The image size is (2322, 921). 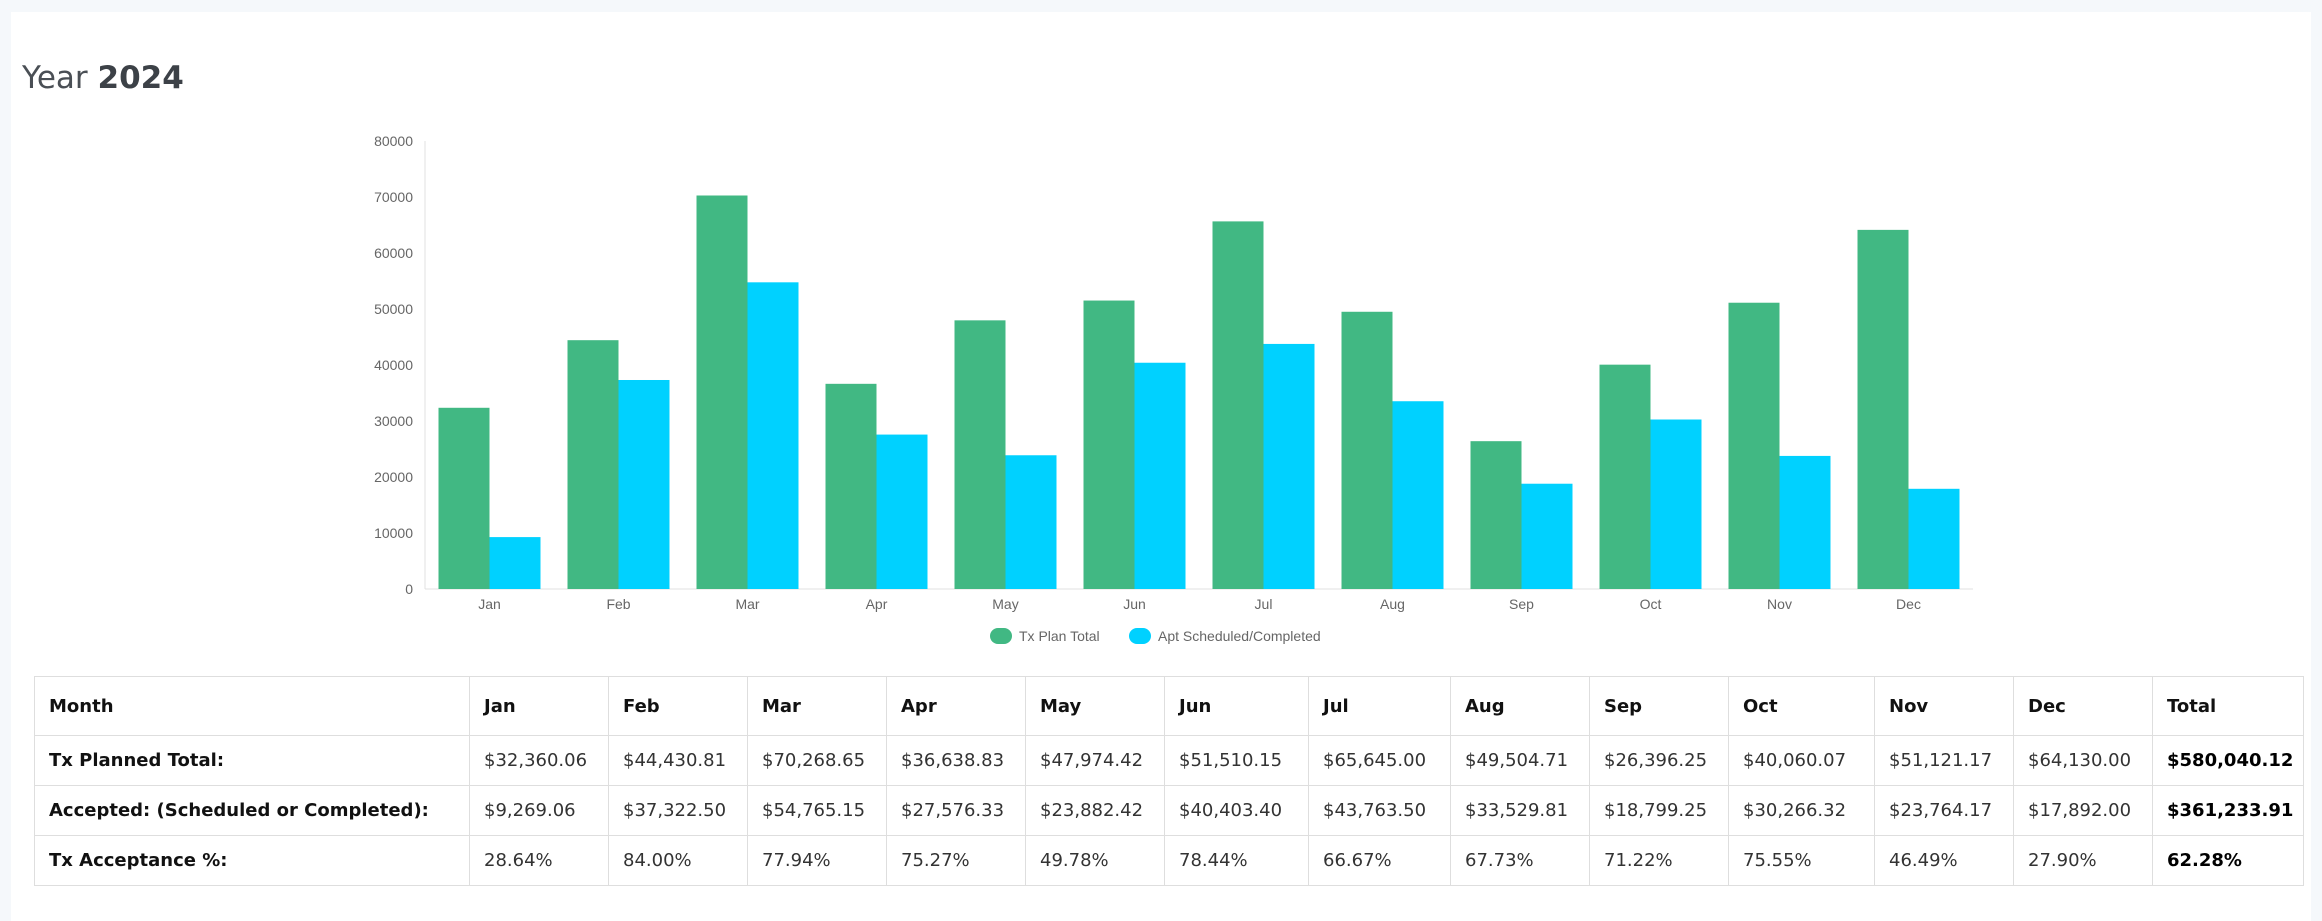 What do you see at coordinates (1379, 760) in the screenshot?
I see `table-cell: $65,645.00` at bounding box center [1379, 760].